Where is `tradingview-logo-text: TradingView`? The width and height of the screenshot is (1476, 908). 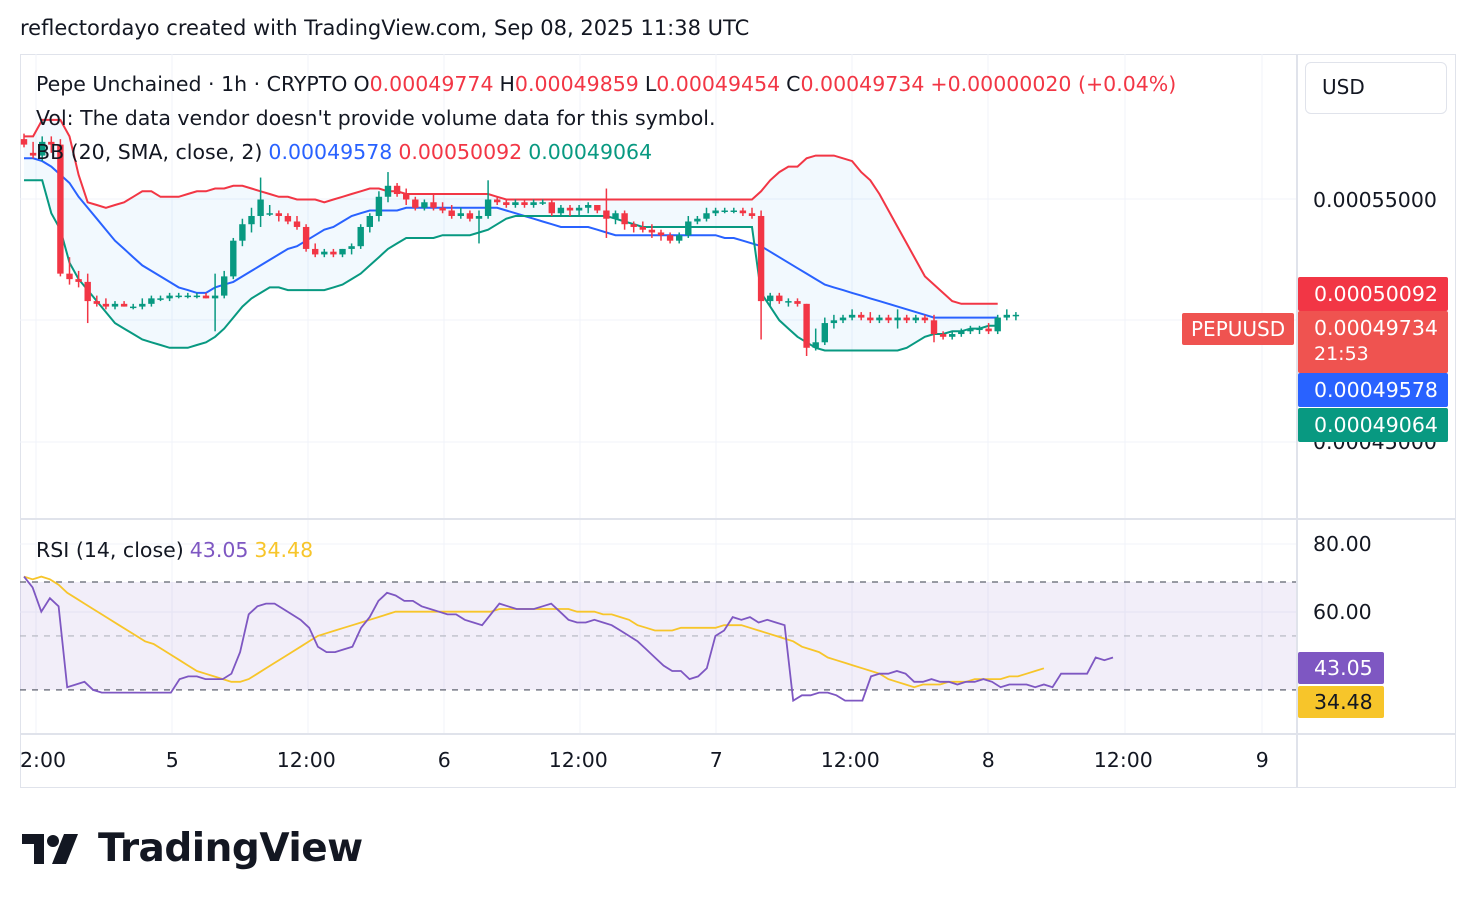
tradingview-logo-text: TradingView is located at coordinates (230, 848).